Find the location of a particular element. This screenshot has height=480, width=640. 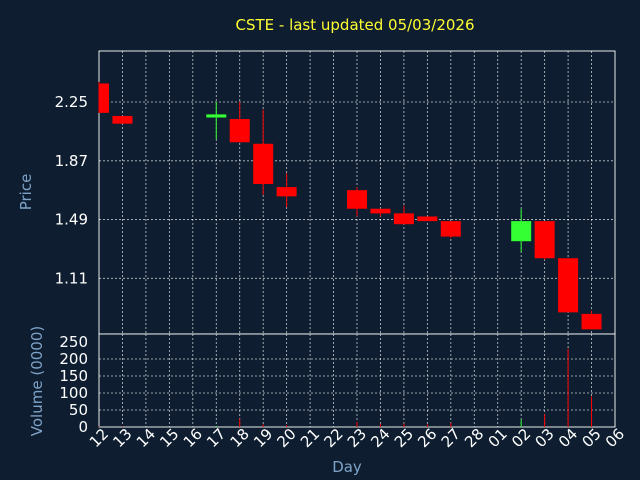

x-tick-label: 26 is located at coordinates (427, 438).